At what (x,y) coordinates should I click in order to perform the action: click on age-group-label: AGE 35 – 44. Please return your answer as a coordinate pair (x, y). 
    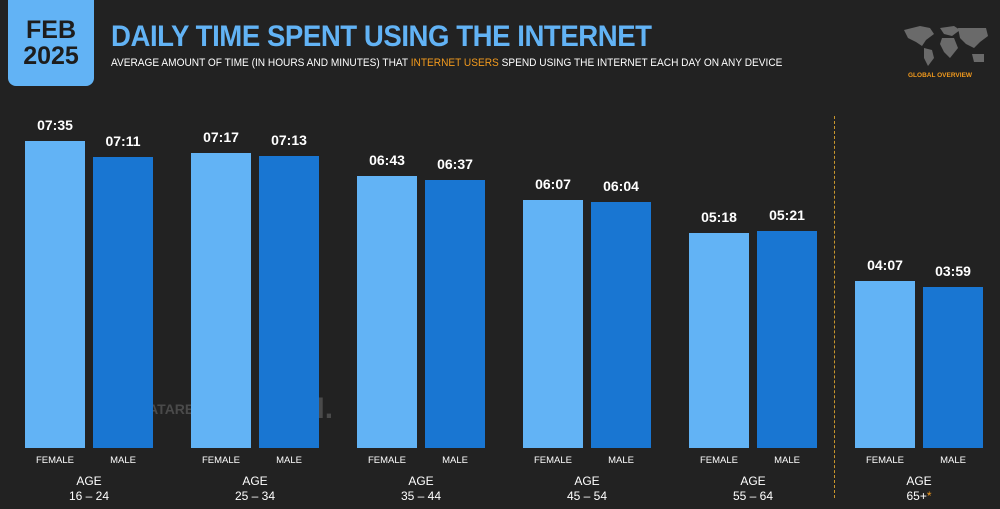
    Looking at the image, I should click on (421, 489).